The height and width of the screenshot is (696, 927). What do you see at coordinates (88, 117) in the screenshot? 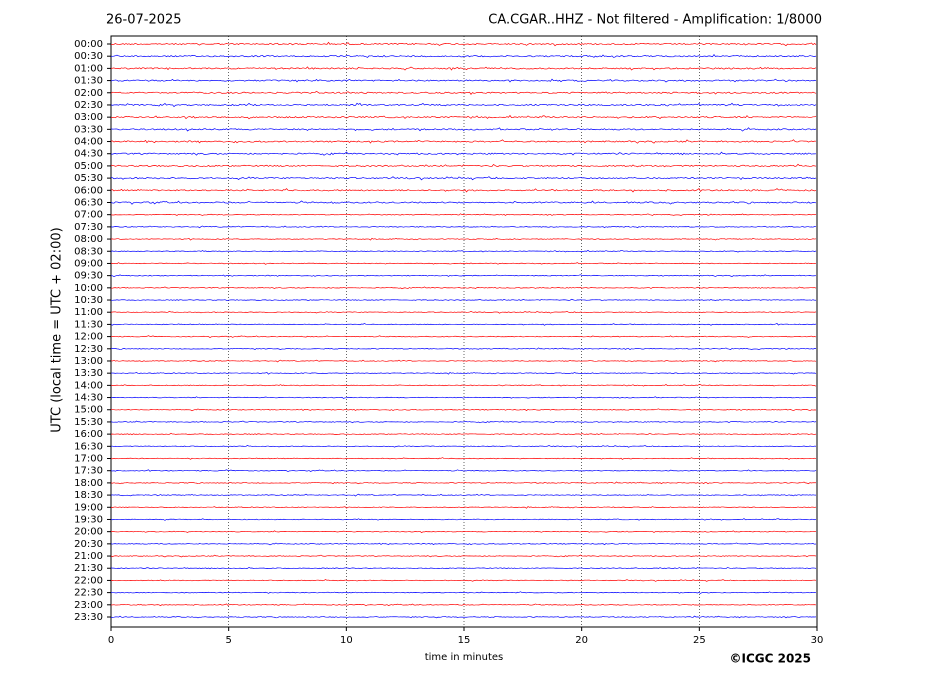
I see `y-tick-label: 03:00` at bounding box center [88, 117].